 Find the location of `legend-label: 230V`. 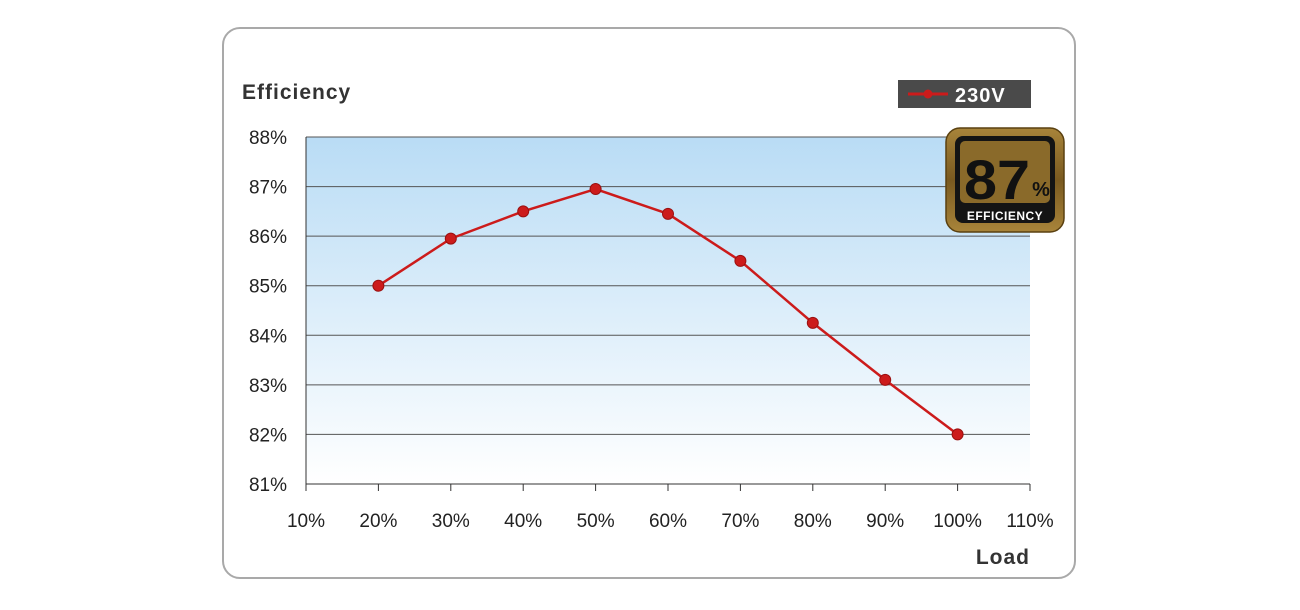

legend-label: 230V is located at coordinates (980, 96).